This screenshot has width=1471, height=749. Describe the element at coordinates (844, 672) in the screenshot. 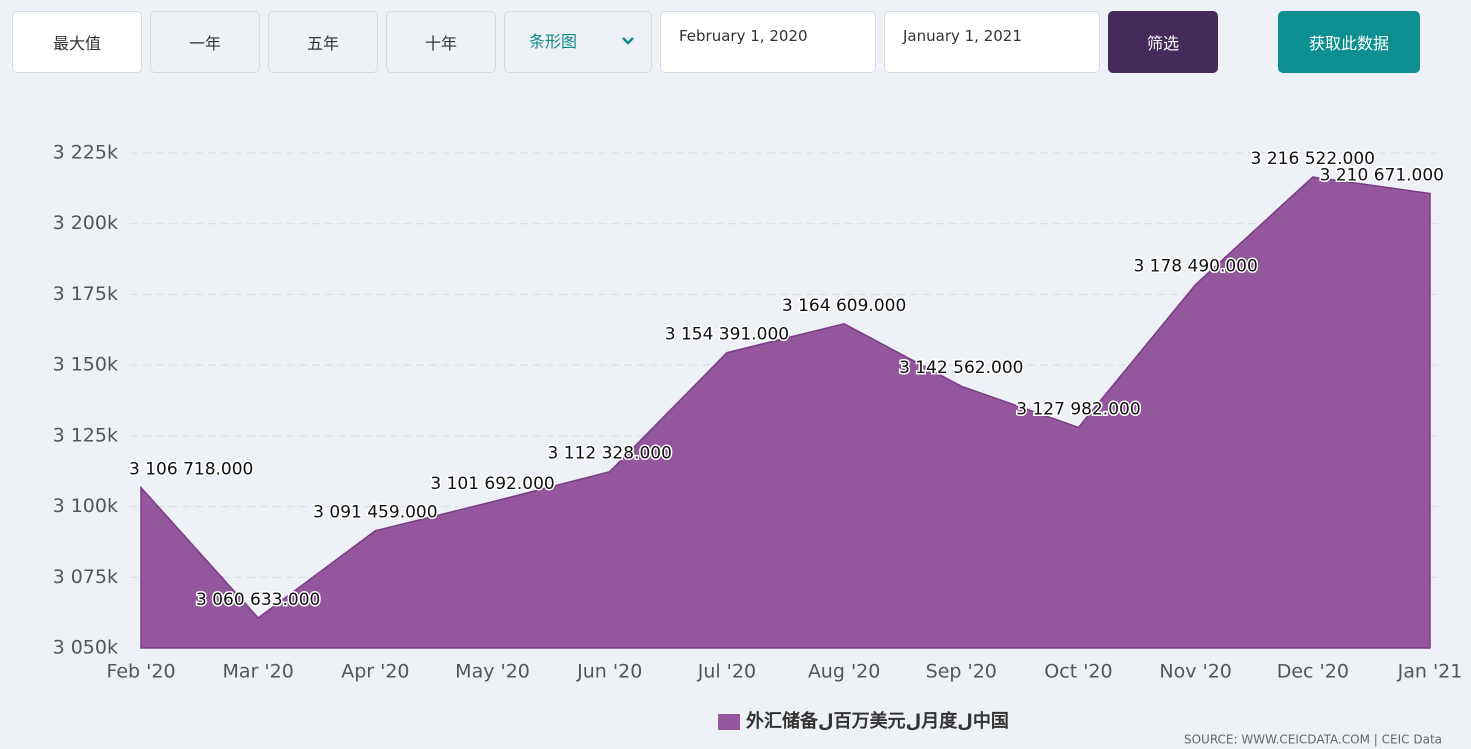

I see `x-tick-label: Aug '20` at that location.